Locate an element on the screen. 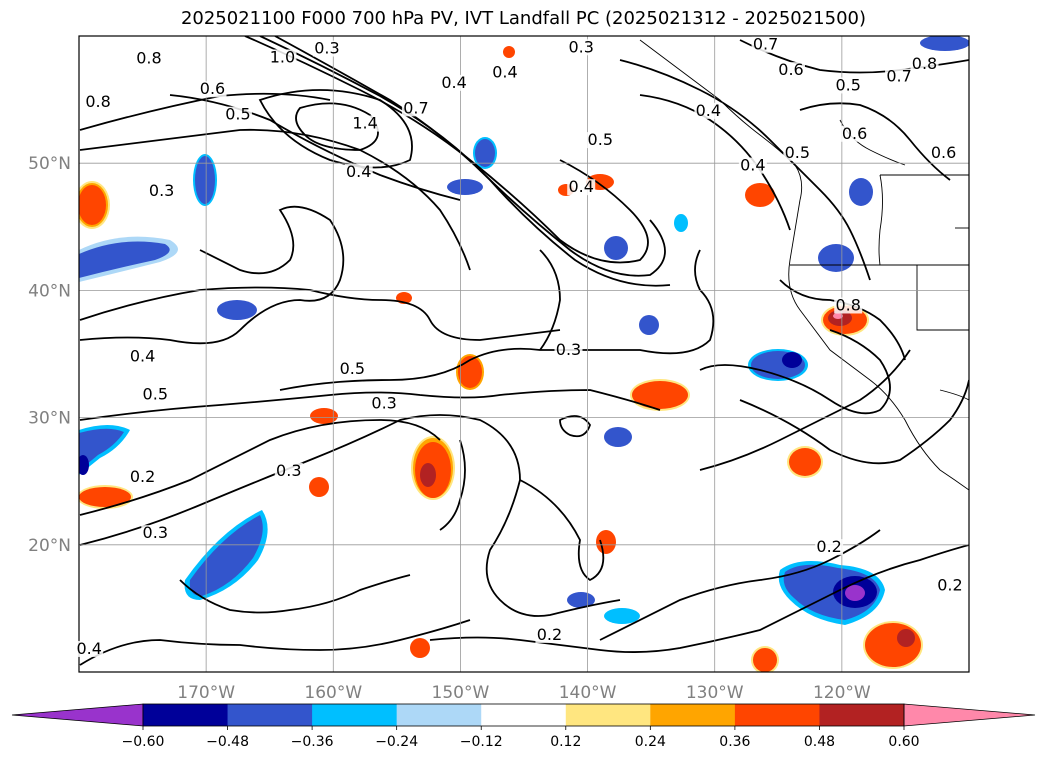  colorbar-tick-label: −0.24 is located at coordinates (396, 742).